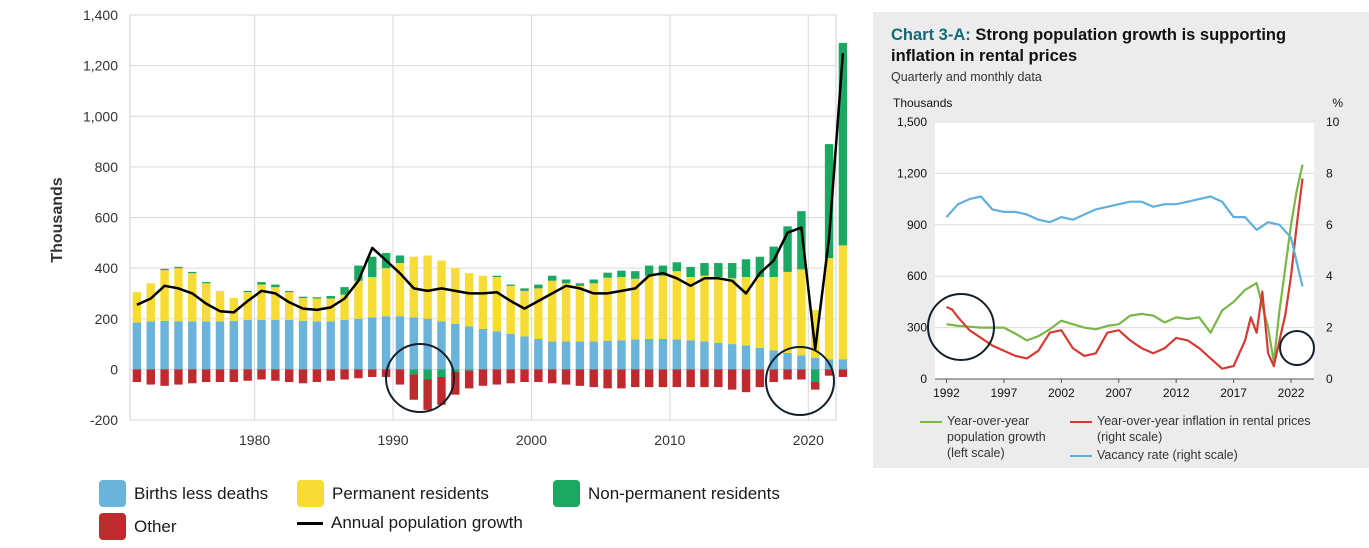 This screenshot has width=1369, height=548. I want to click on left-y-tick-label: -200, so click(104, 420).